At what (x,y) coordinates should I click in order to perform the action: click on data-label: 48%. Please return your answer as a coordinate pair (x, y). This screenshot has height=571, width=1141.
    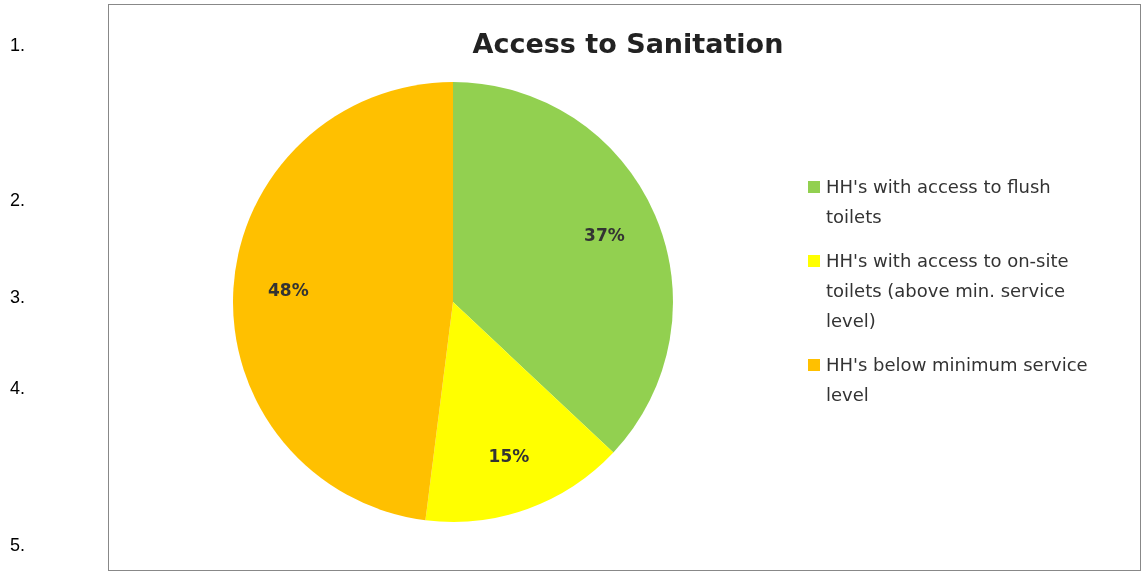
    Looking at the image, I should click on (288, 290).